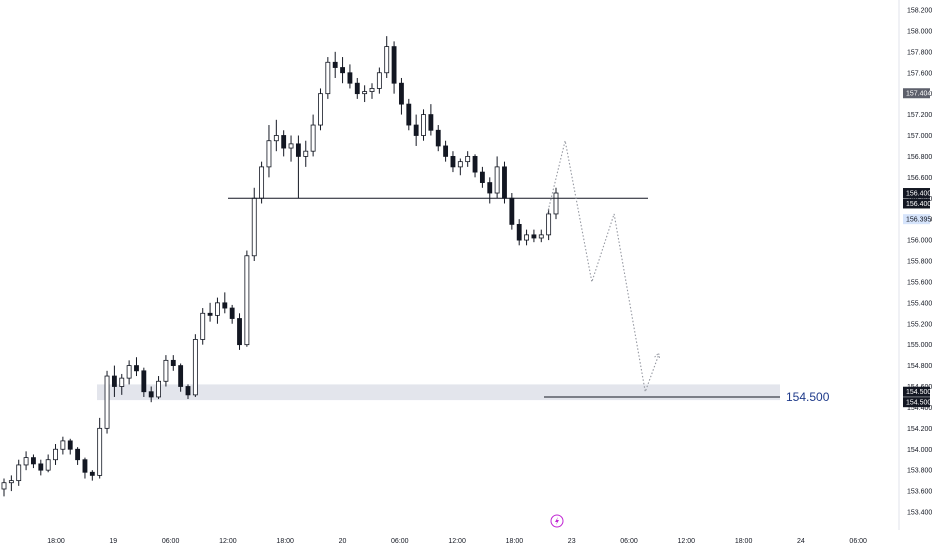 The height and width of the screenshot is (550, 932). I want to click on price-badge: 157.404, so click(917, 93).